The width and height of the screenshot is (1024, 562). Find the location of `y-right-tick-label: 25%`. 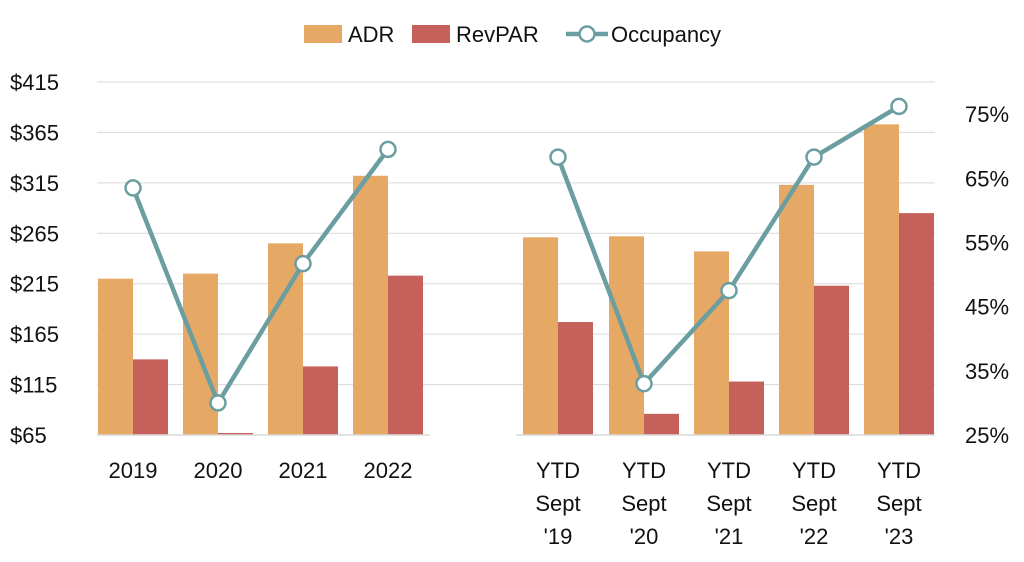

y-right-tick-label: 25% is located at coordinates (987, 435).